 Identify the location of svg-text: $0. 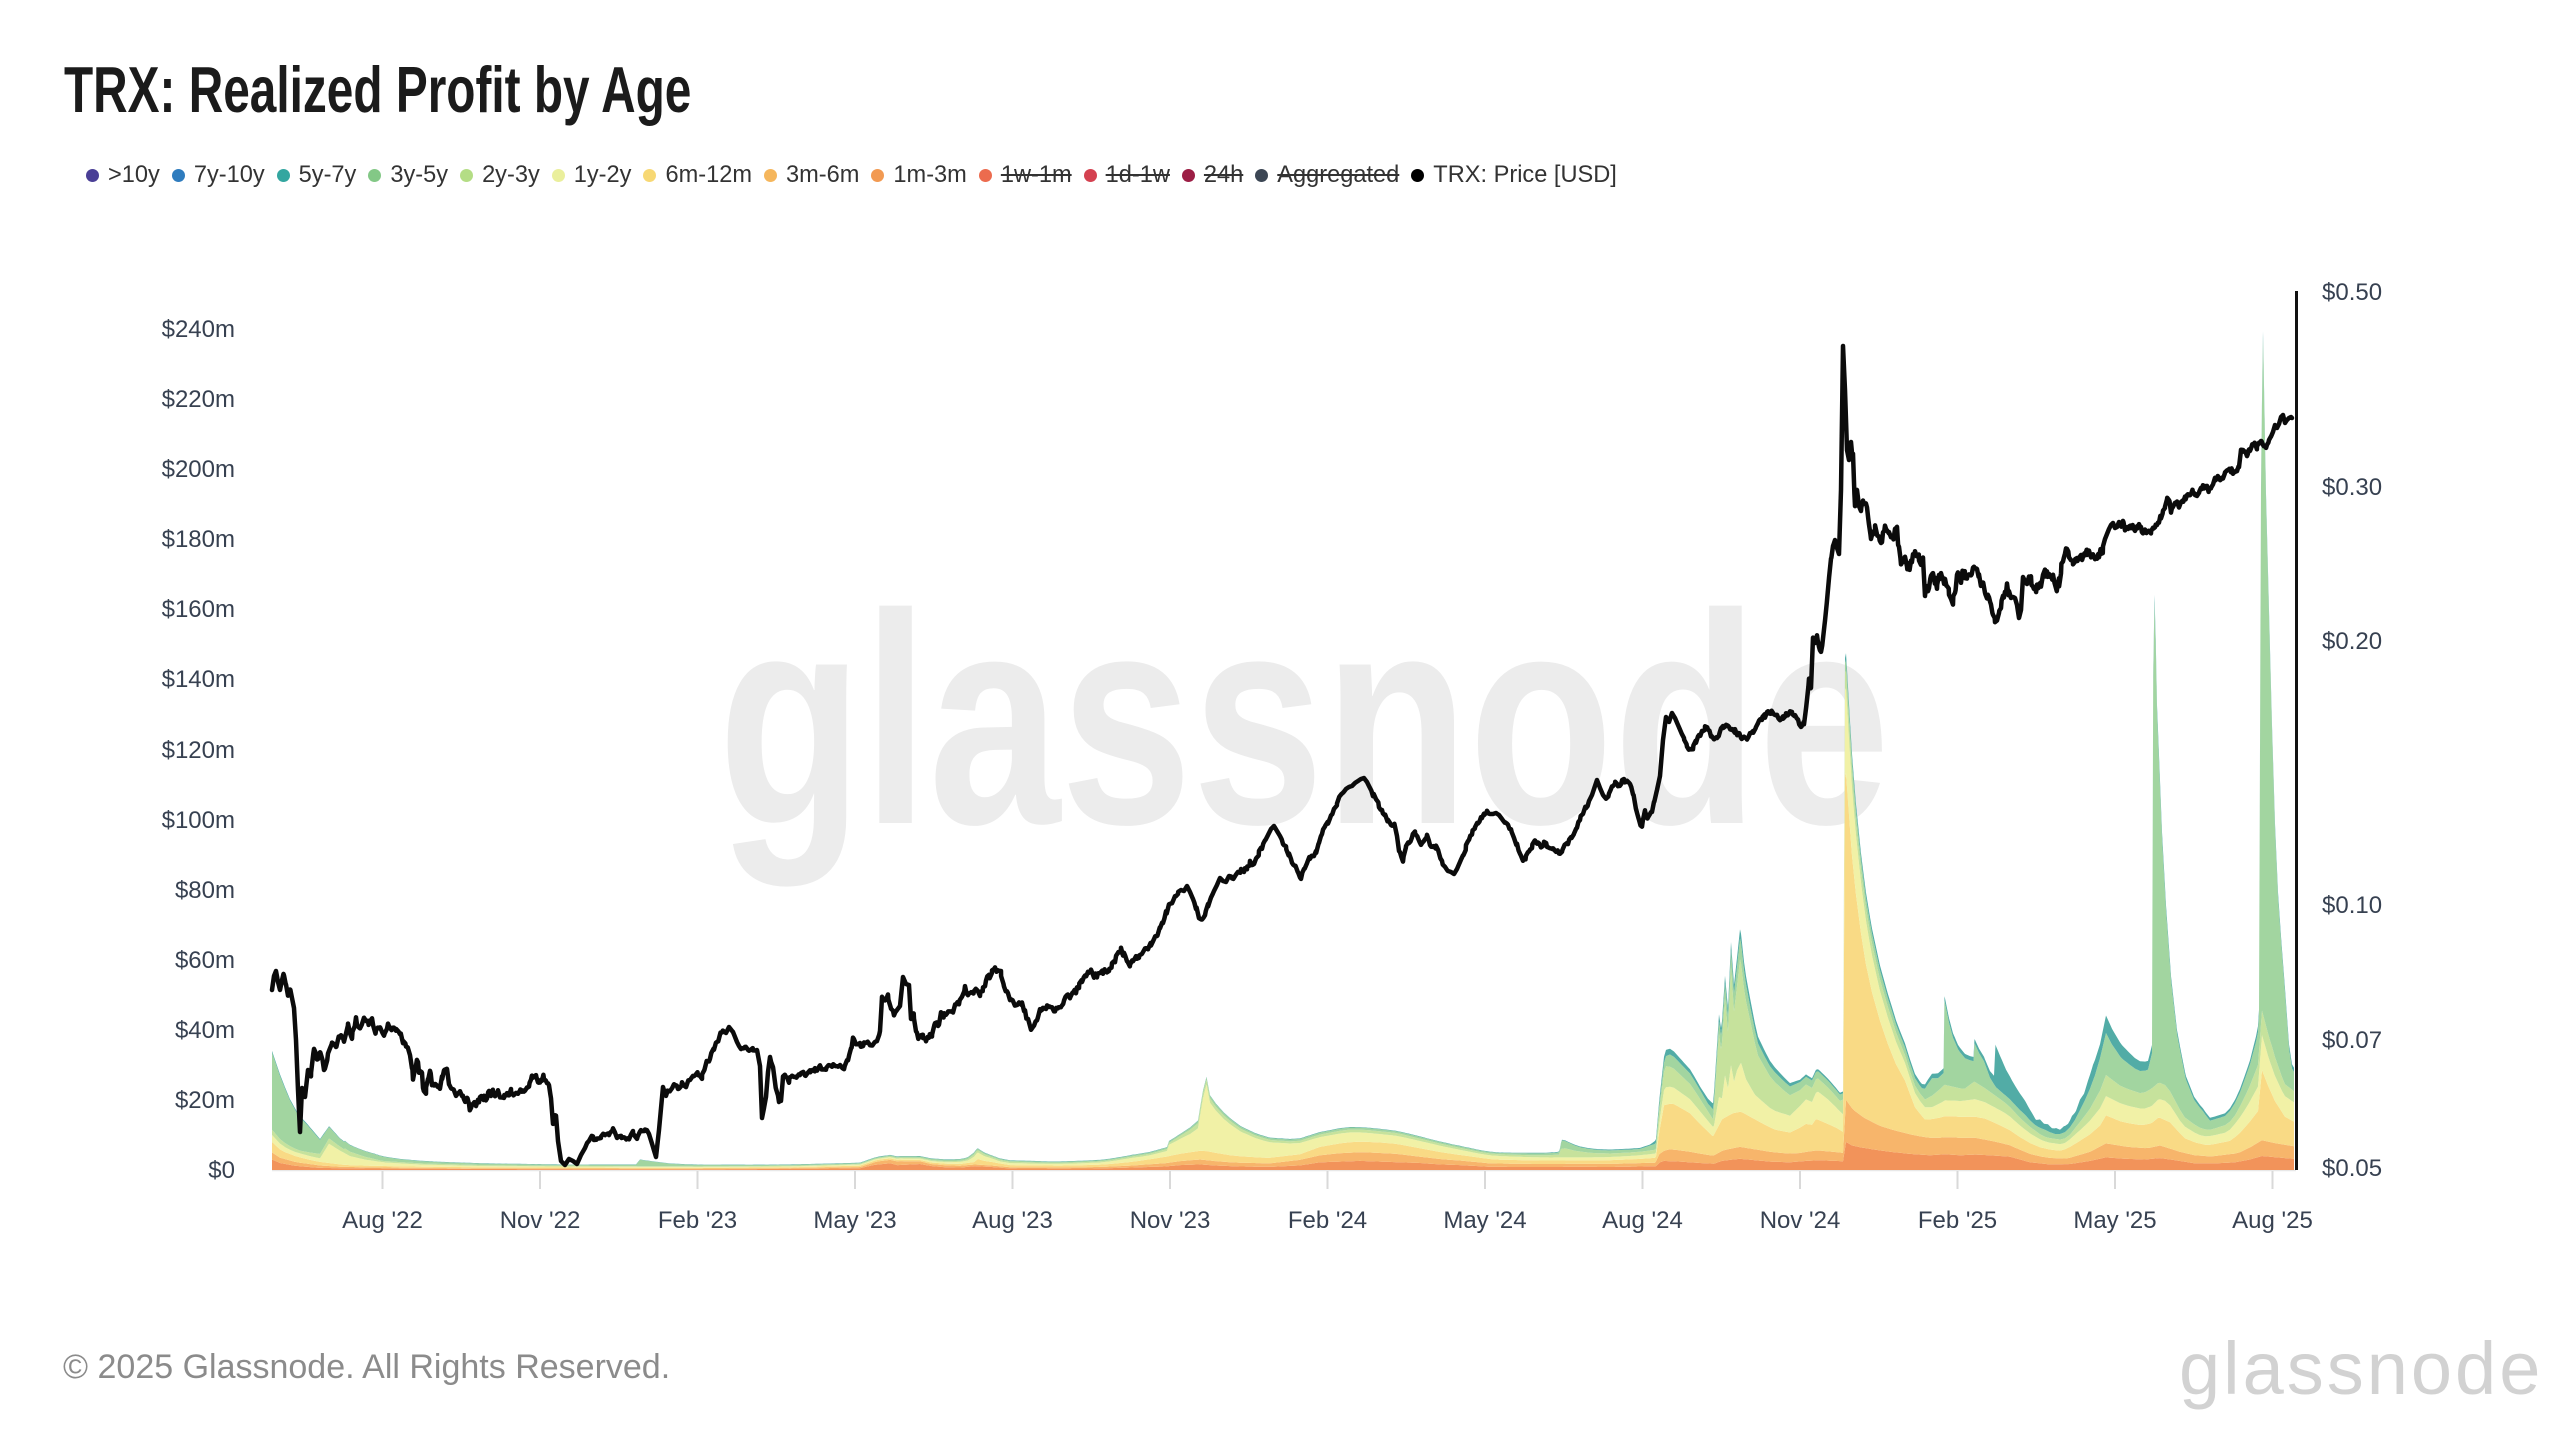
(221, 1170).